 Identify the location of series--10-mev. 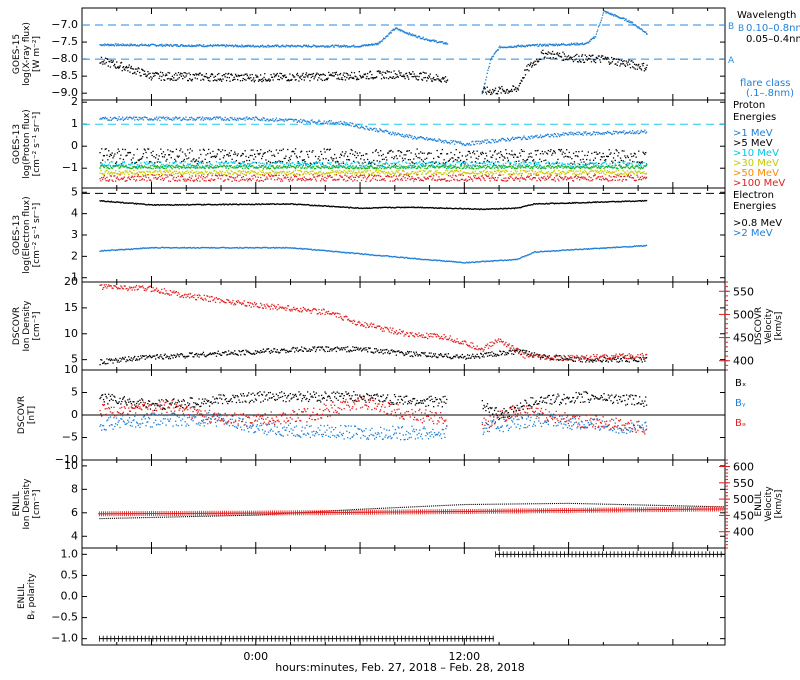
(373, 164).